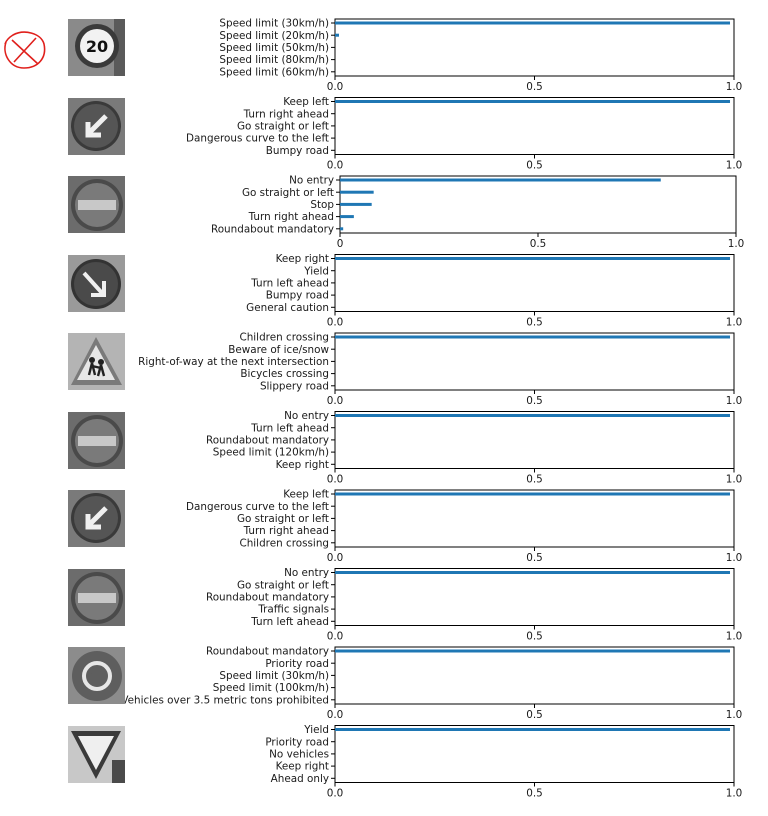 The image size is (768, 816). Describe the element at coordinates (274, 676) in the screenshot. I see `category-label: Speed limit (30km/h)` at that location.